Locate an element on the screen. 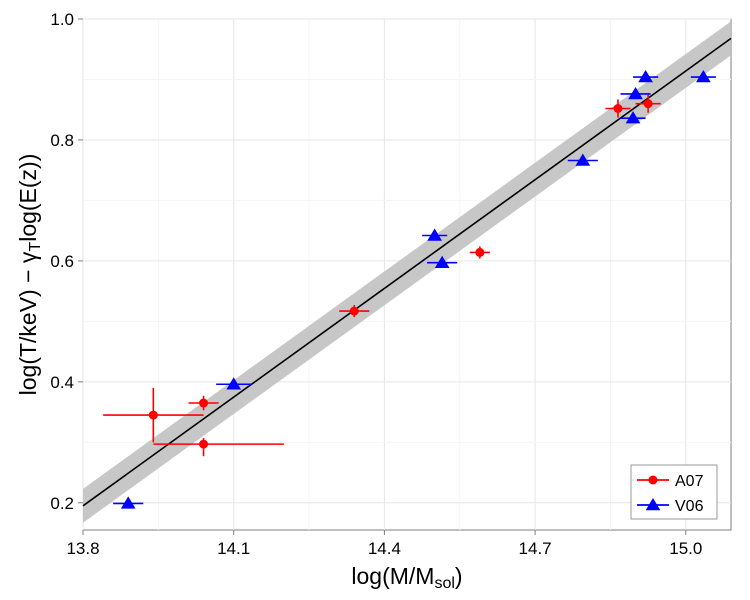  y-tick-label: 0.6 is located at coordinates (62, 261).